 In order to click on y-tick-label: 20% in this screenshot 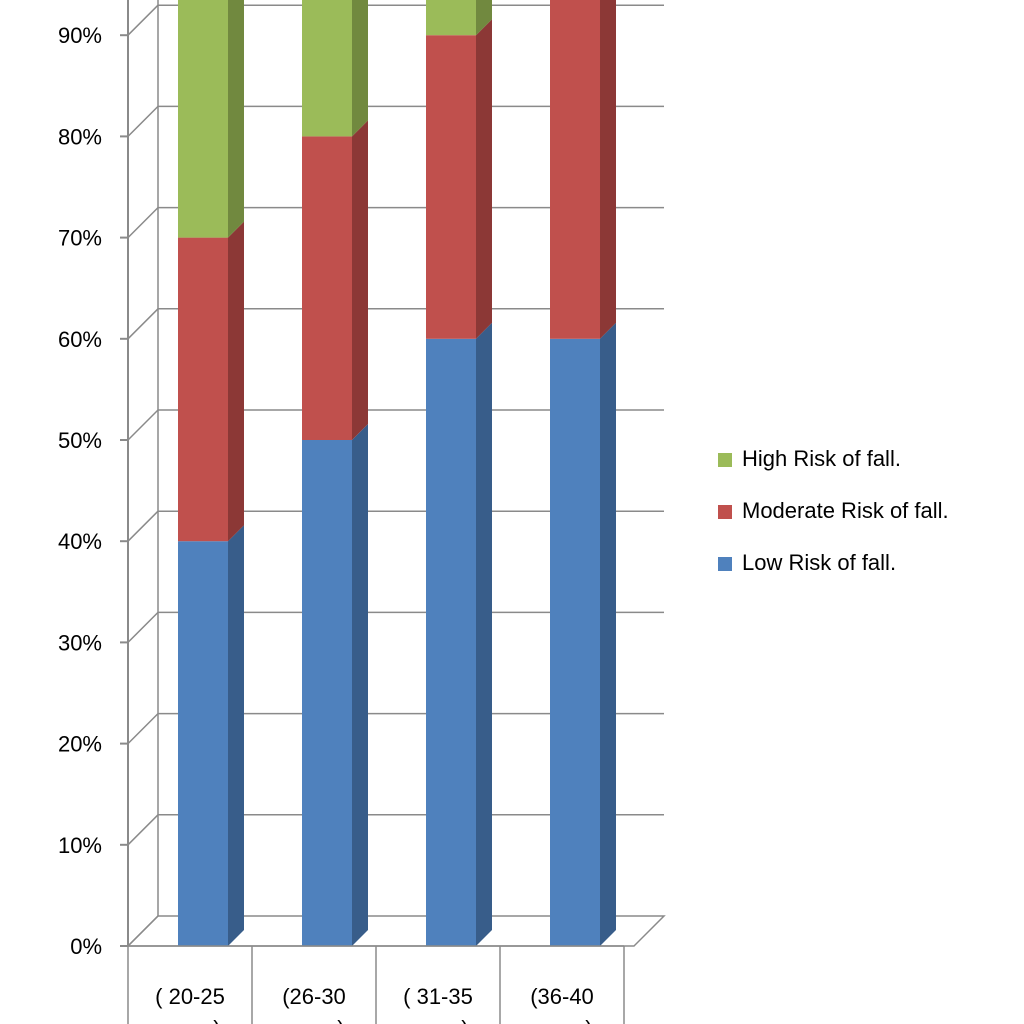, I will do `click(80, 744)`.